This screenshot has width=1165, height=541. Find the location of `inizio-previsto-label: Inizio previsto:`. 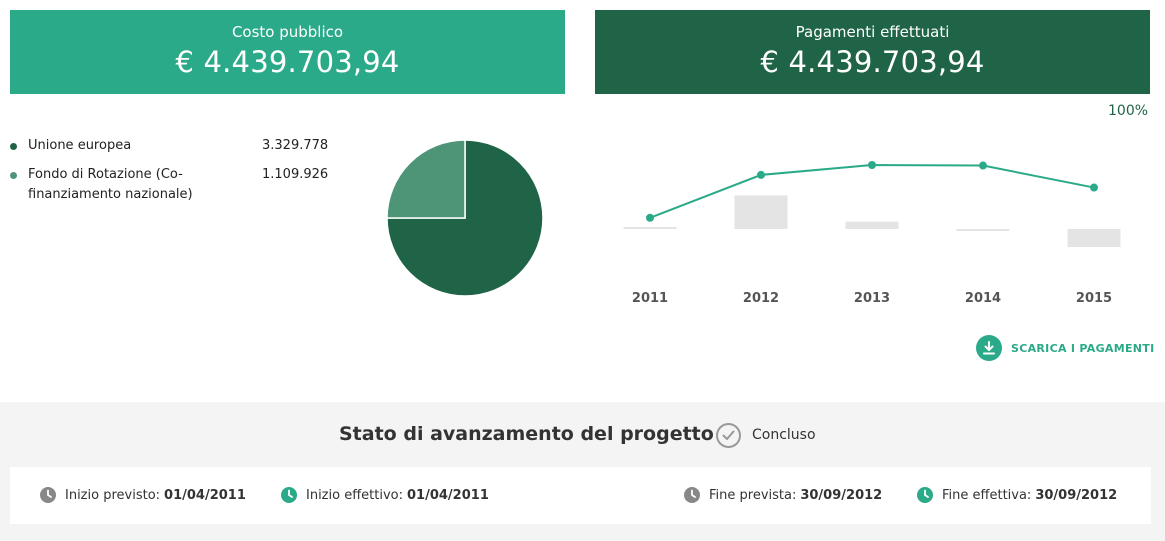

inizio-previsto-label: Inizio previsto: is located at coordinates (113, 495).